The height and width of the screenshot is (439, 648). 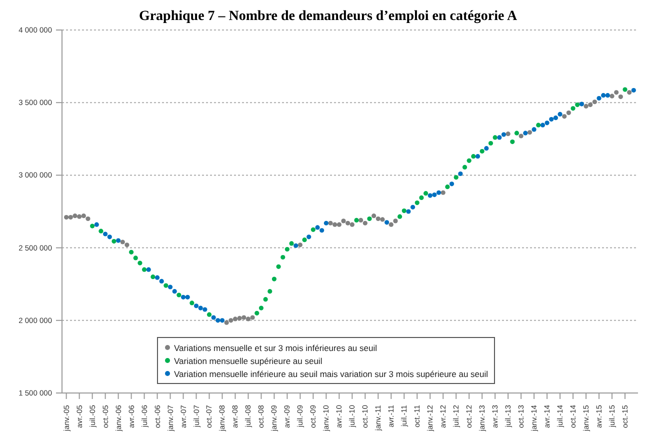 What do you see at coordinates (248, 361) in the screenshot?
I see `legend-label: Variation mensuelle supérieure au seuil` at bounding box center [248, 361].